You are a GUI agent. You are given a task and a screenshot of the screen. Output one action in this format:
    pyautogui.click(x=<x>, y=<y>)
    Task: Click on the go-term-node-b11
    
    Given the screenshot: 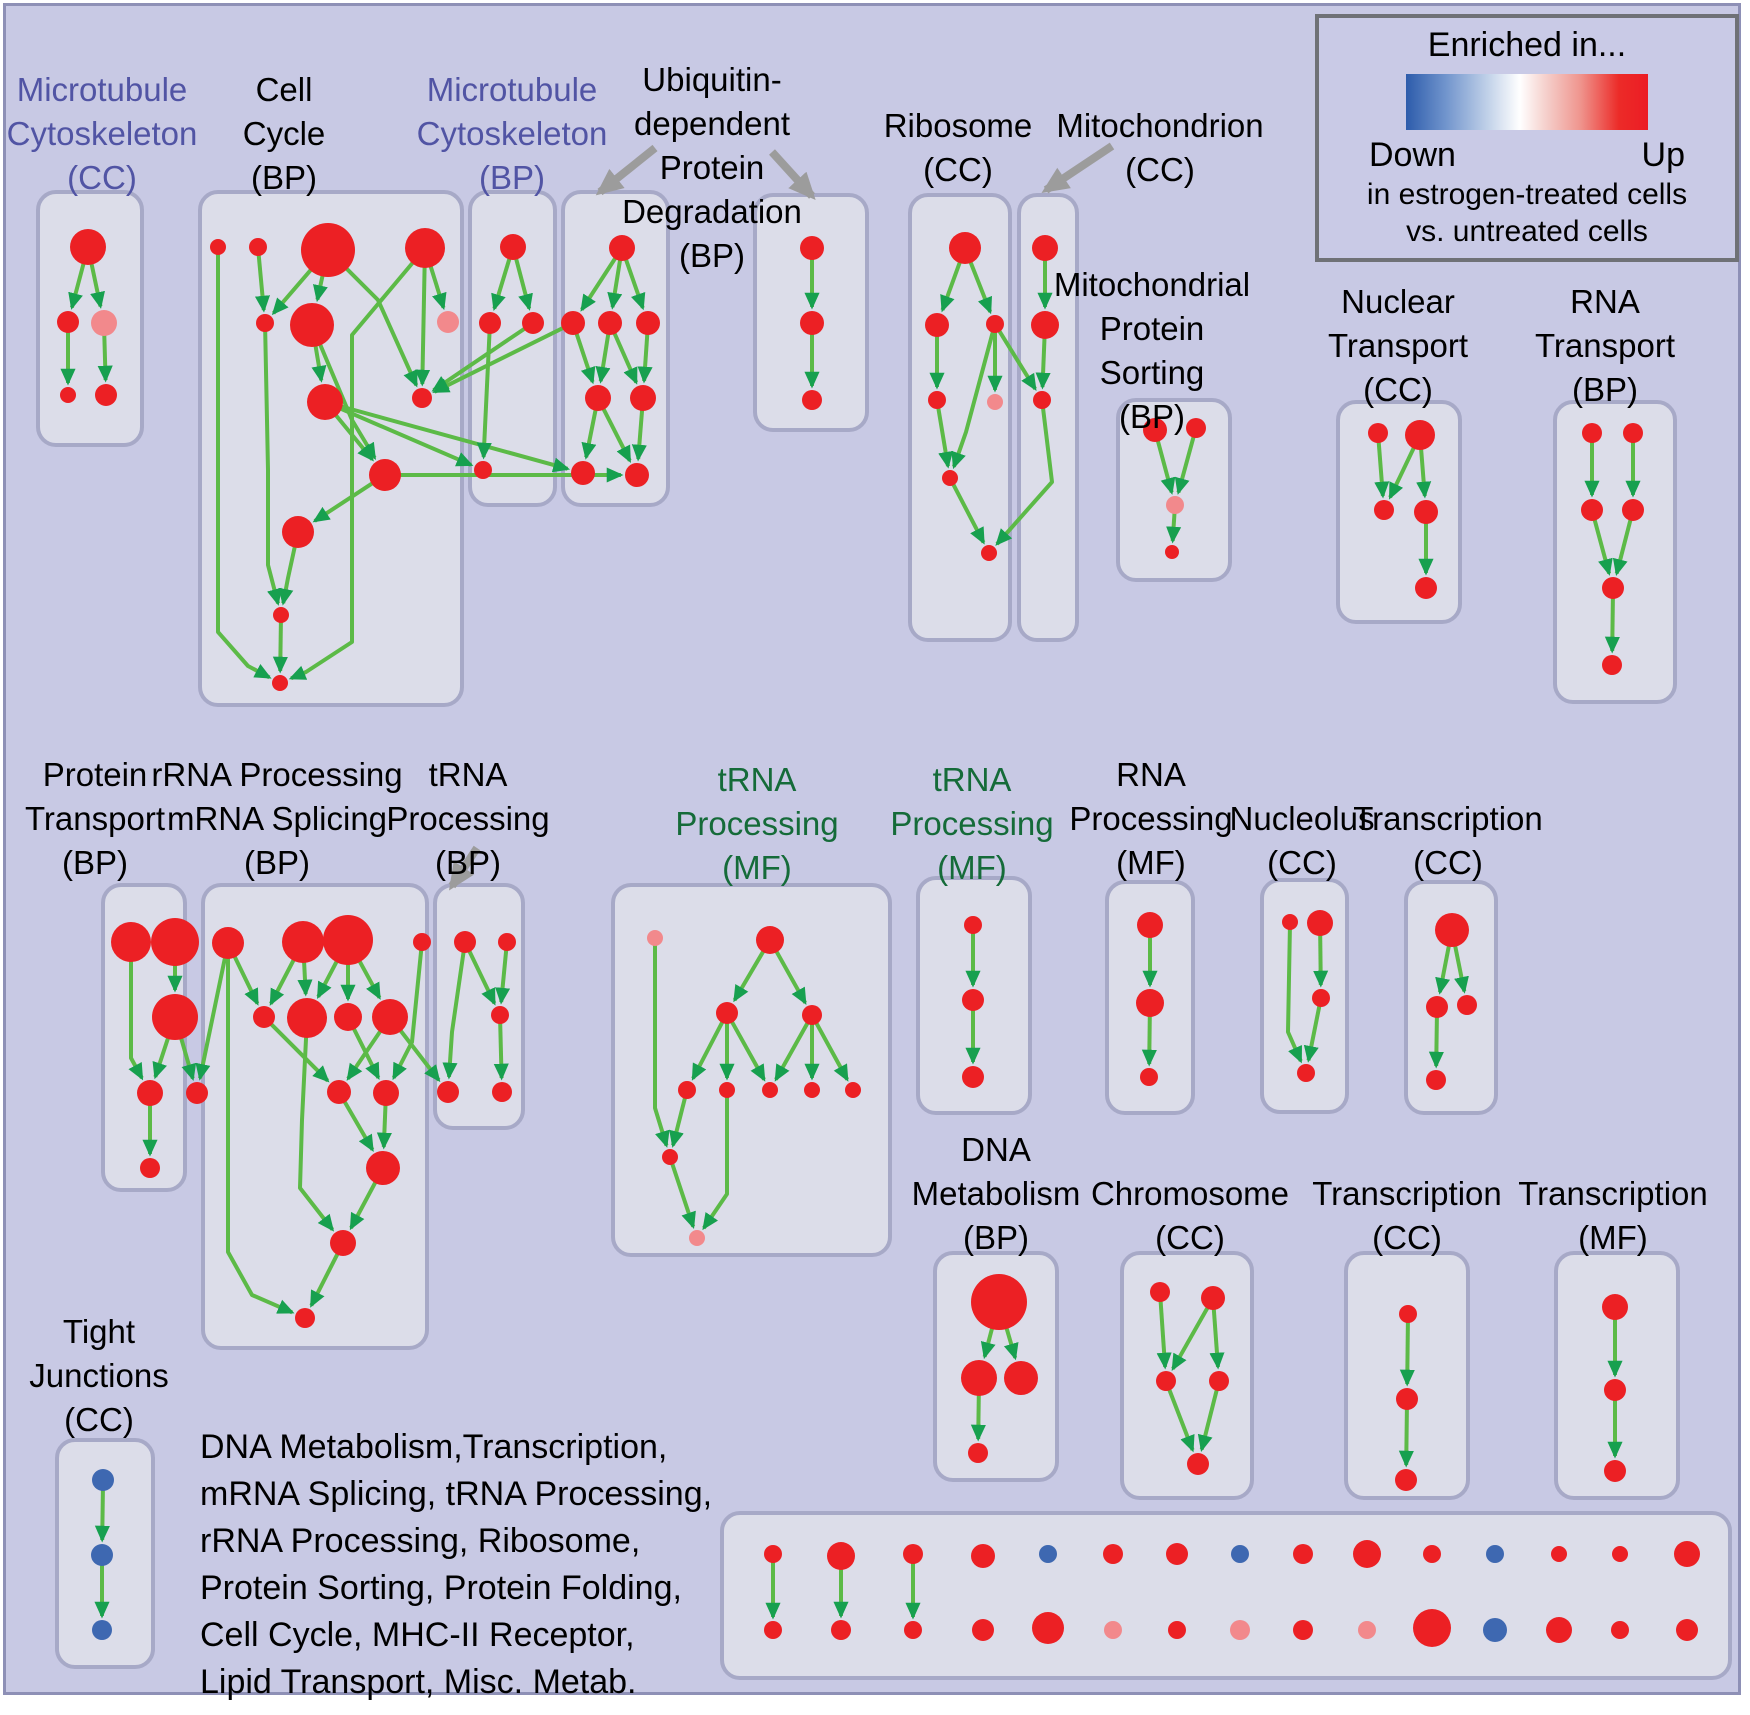 What is the action you would take?
    pyautogui.click(x=298, y=532)
    